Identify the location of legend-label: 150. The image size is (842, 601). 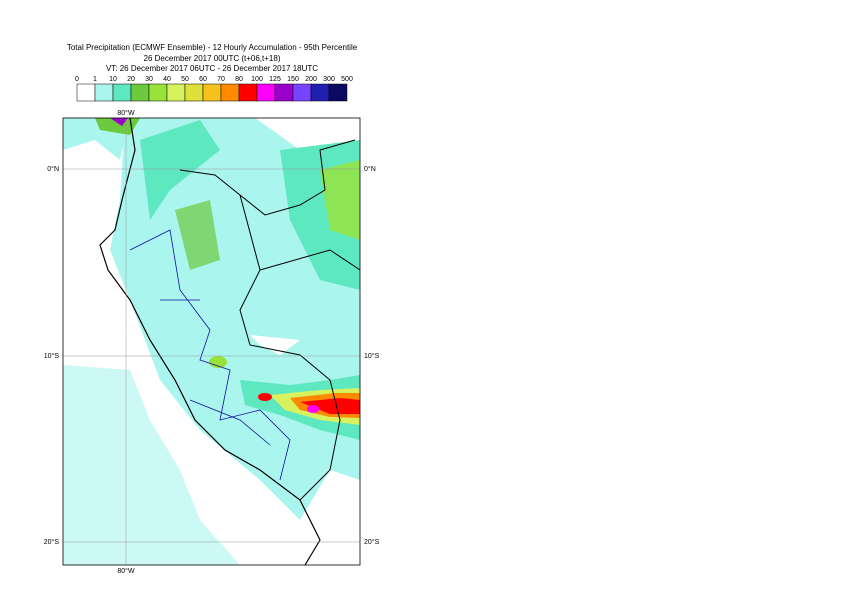
(293, 79).